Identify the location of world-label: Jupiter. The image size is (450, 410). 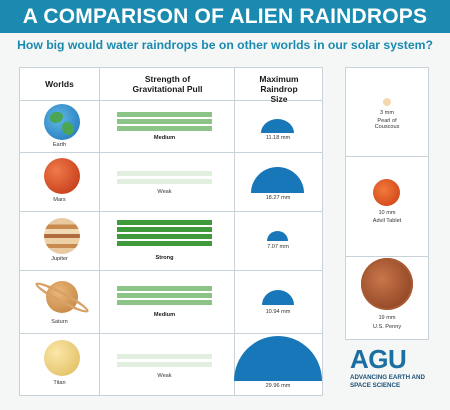
(59, 259).